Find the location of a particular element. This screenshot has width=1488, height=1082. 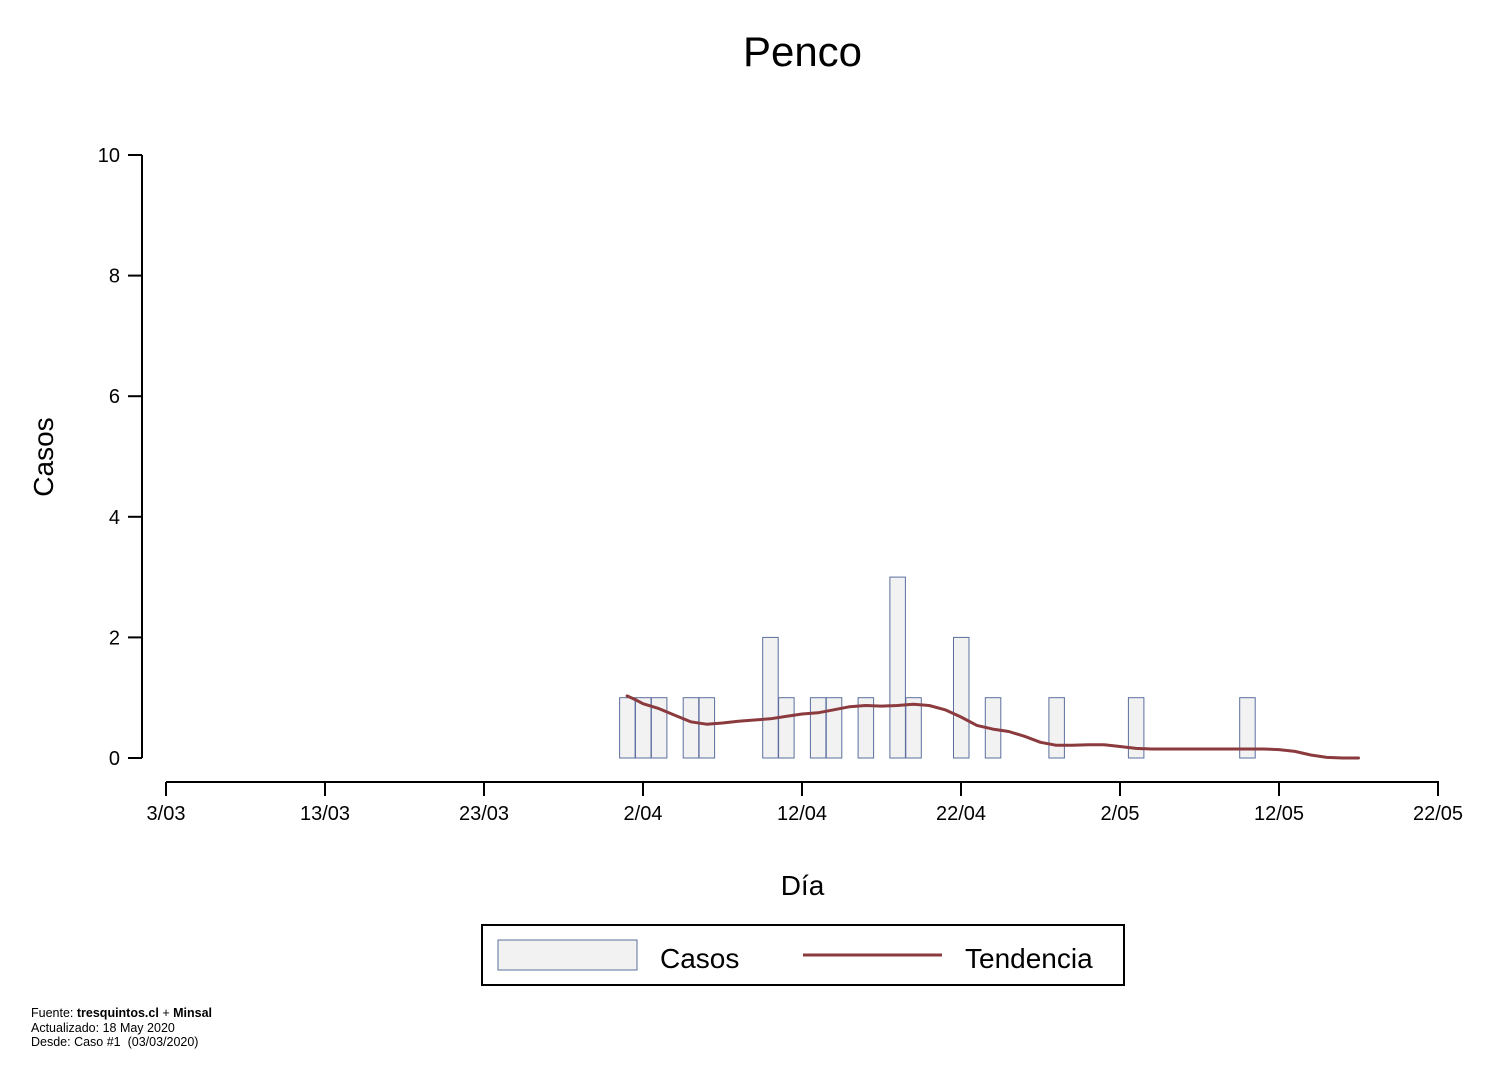

x-axis-label: Día is located at coordinates (802, 885).